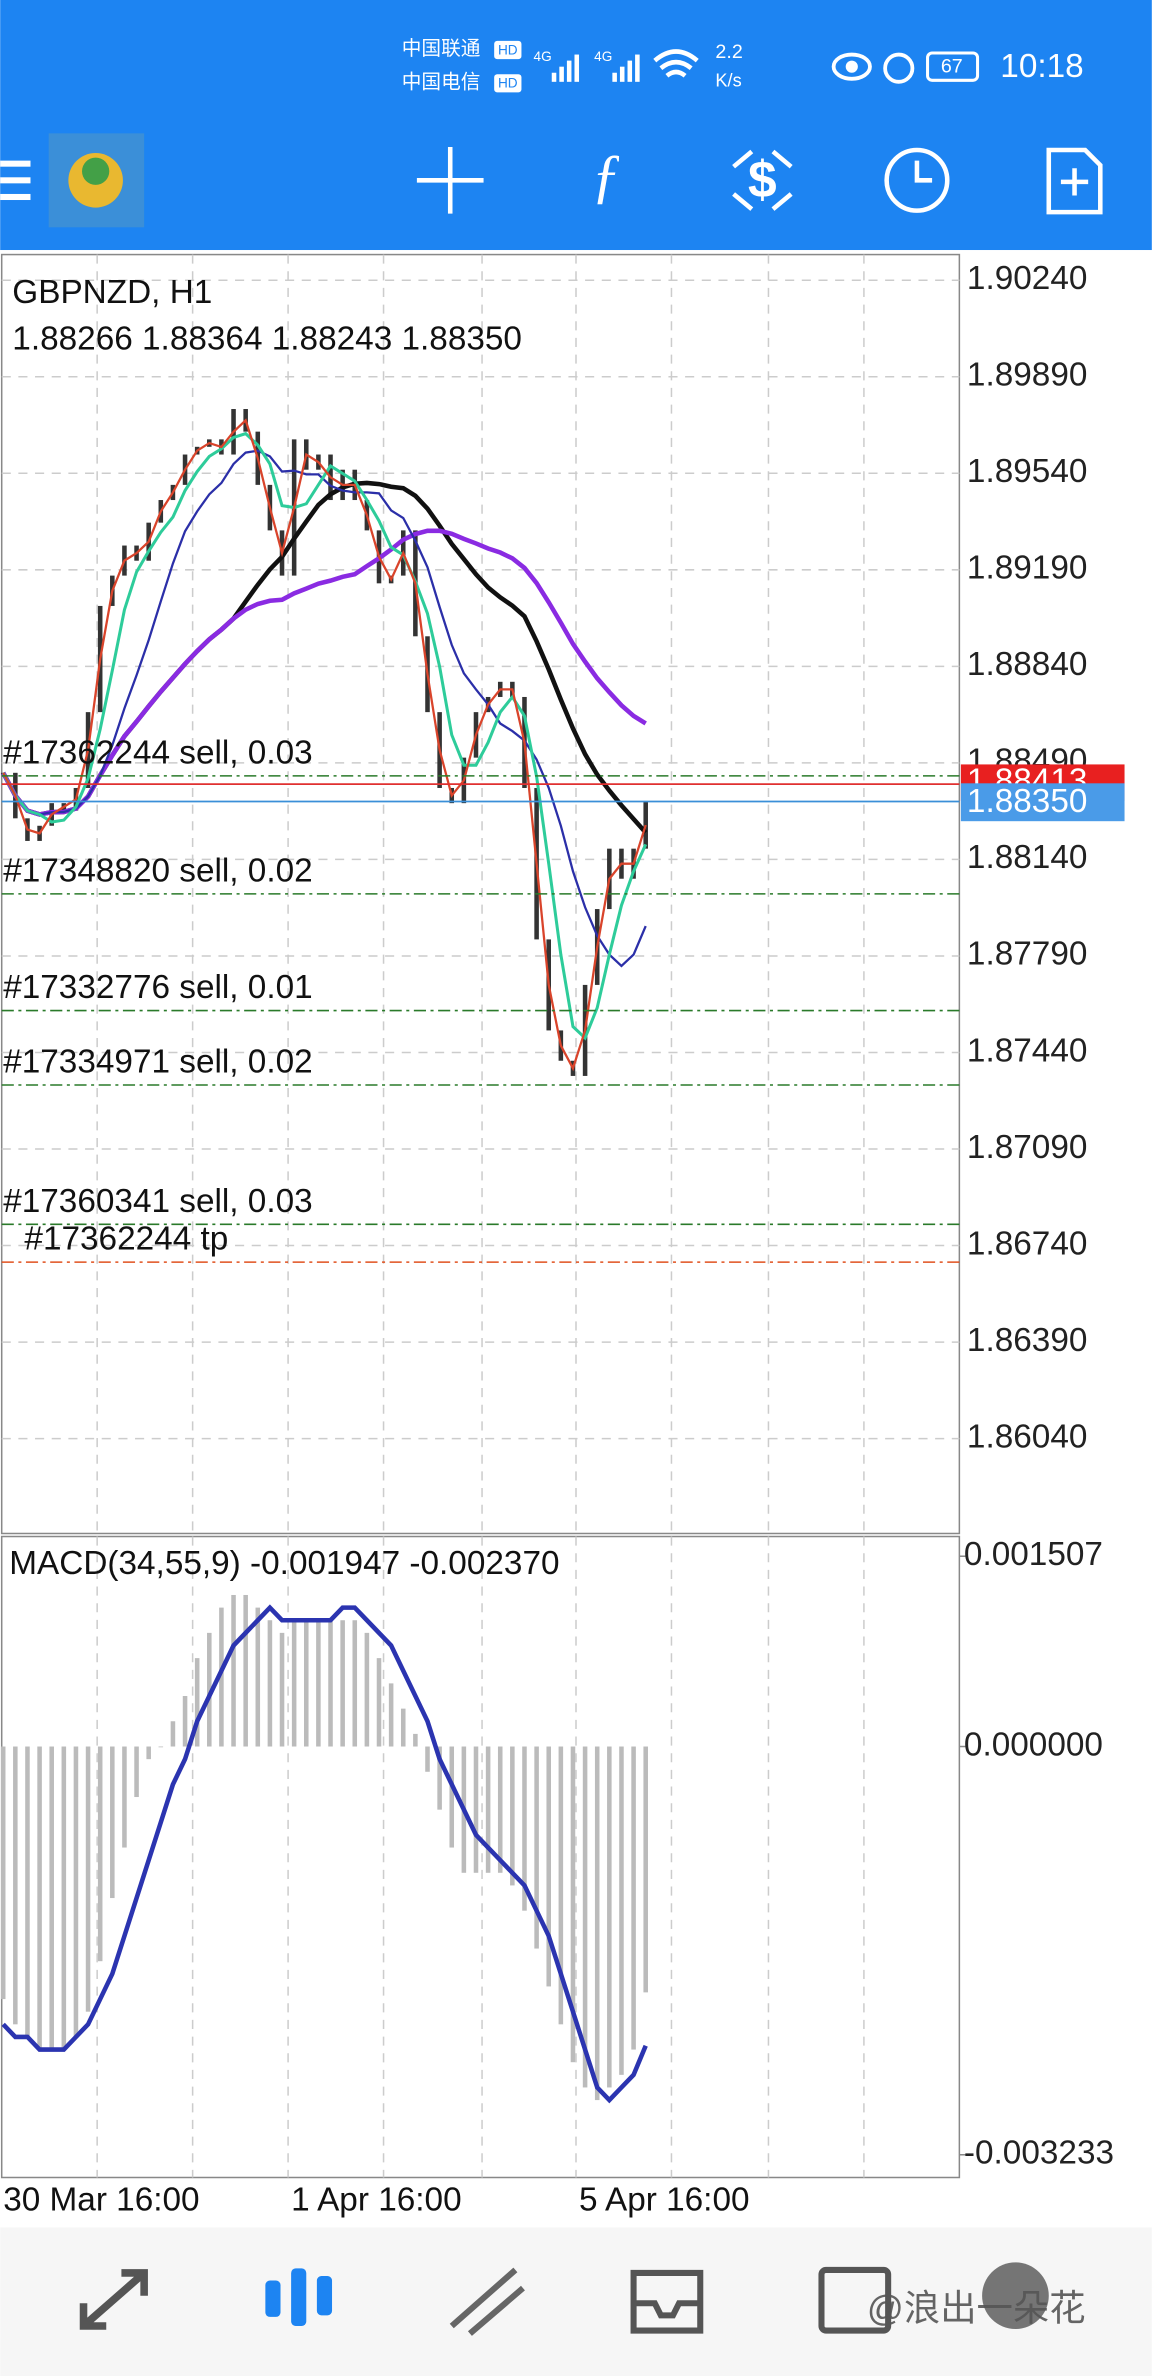 Image resolution: width=1152 pixels, height=2376 pixels. What do you see at coordinates (855, 2300) in the screenshot?
I see `news-tab` at bounding box center [855, 2300].